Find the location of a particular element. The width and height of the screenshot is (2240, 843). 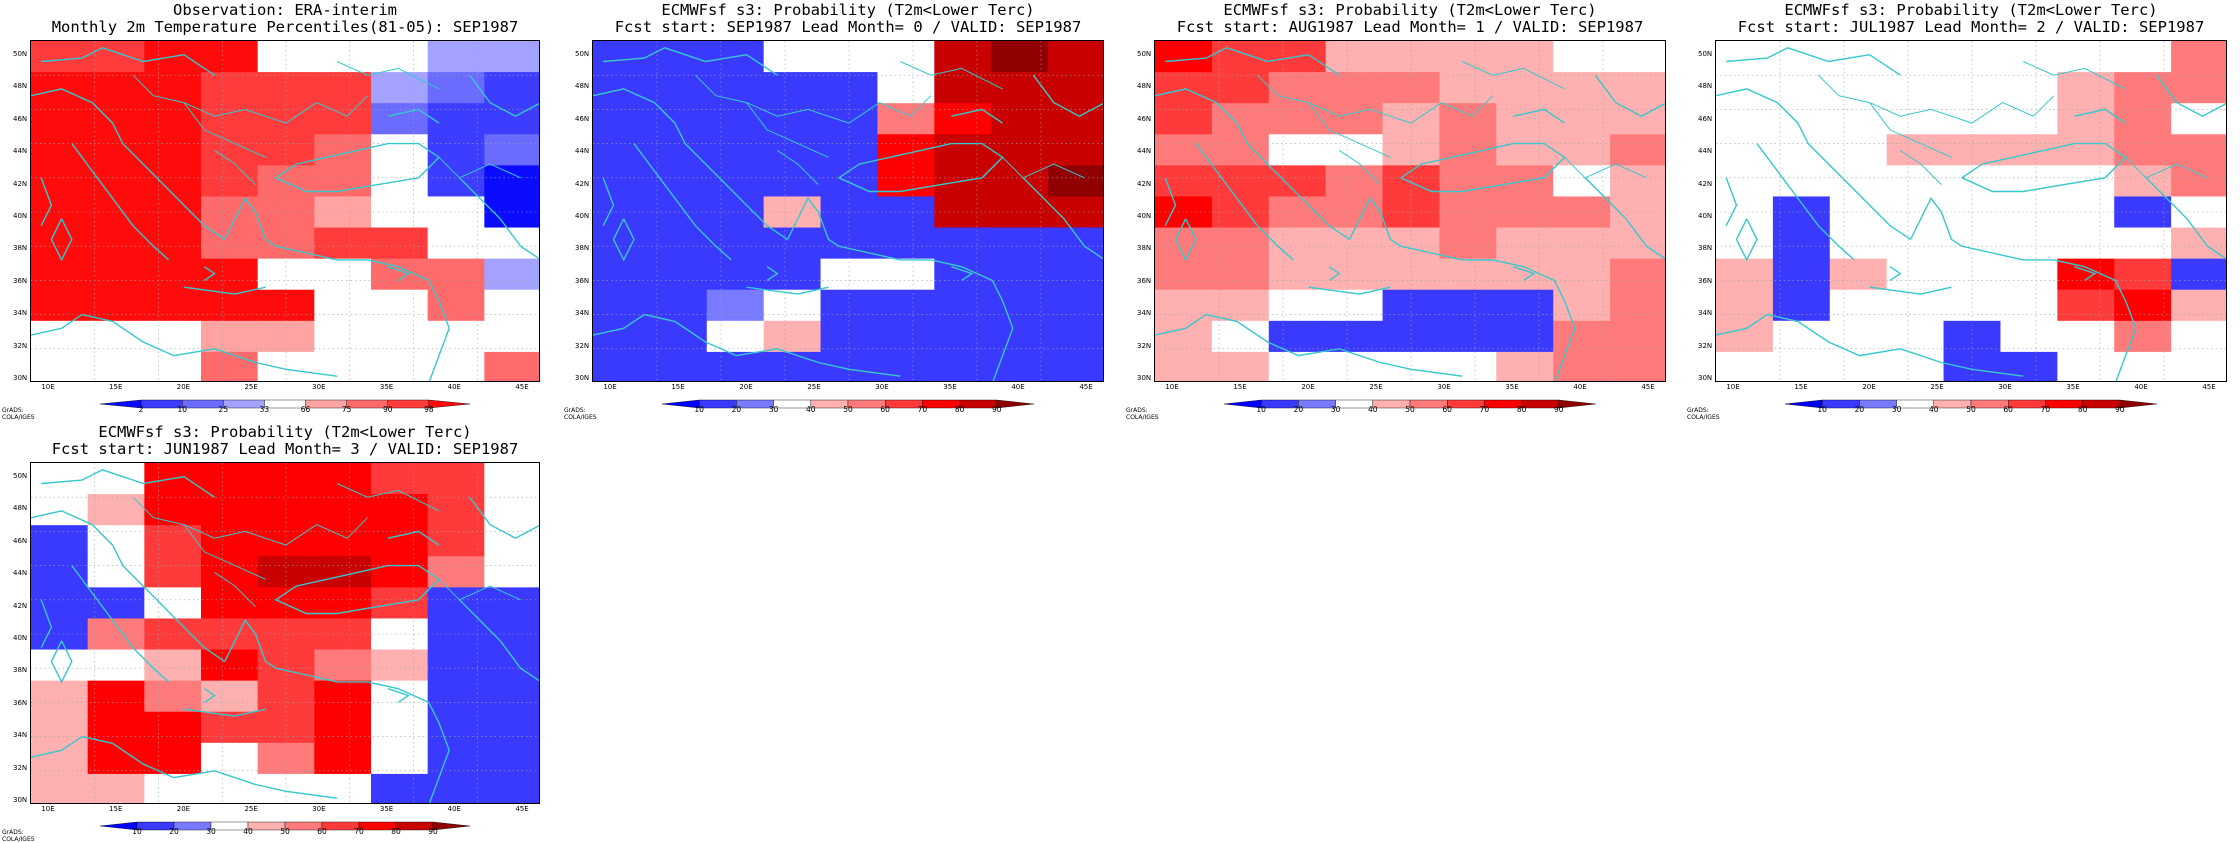

colorbar-label: 33 is located at coordinates (264, 409).